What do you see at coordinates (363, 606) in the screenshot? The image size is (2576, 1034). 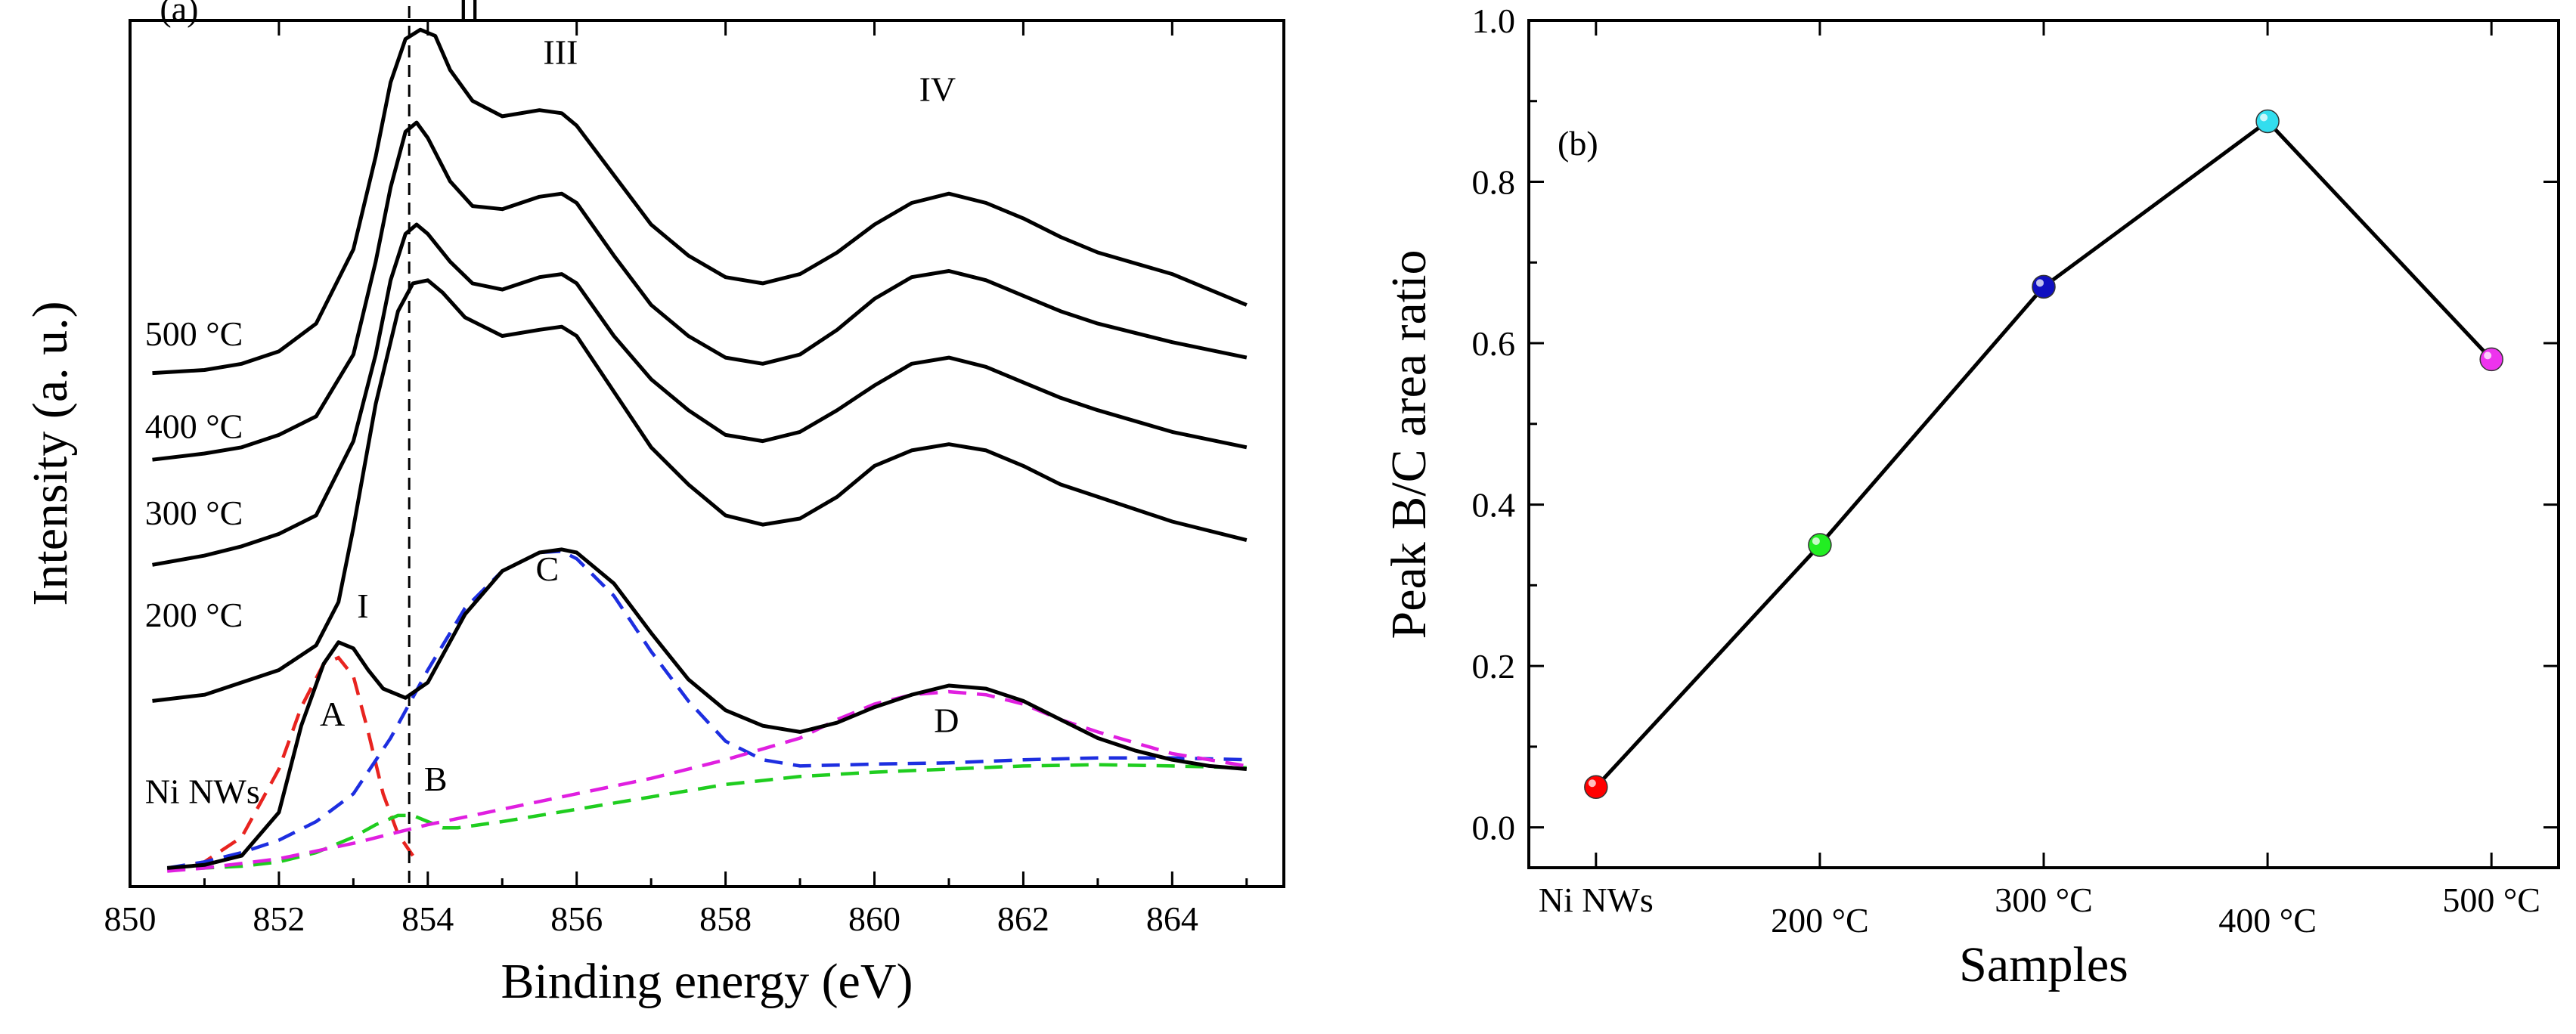 I see `annotation-i: I` at bounding box center [363, 606].